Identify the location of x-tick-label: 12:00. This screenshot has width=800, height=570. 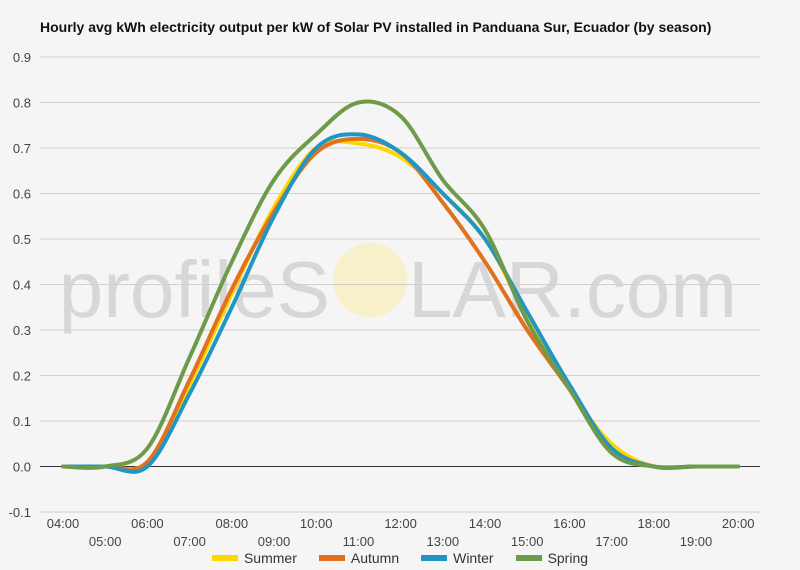
(400, 523).